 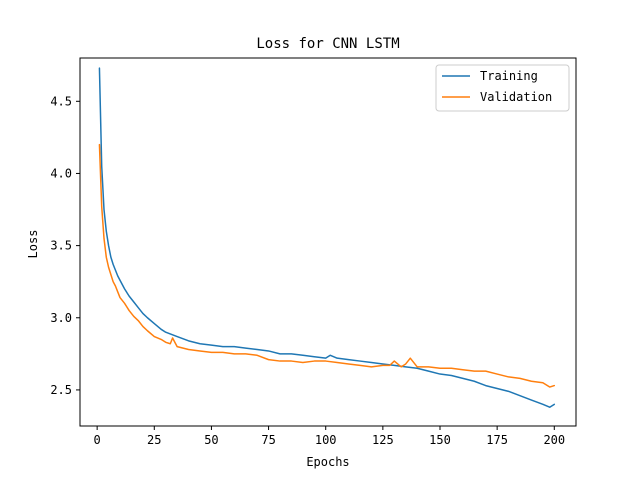 What do you see at coordinates (554, 440) in the screenshot?
I see `x-tick-label: 200` at bounding box center [554, 440].